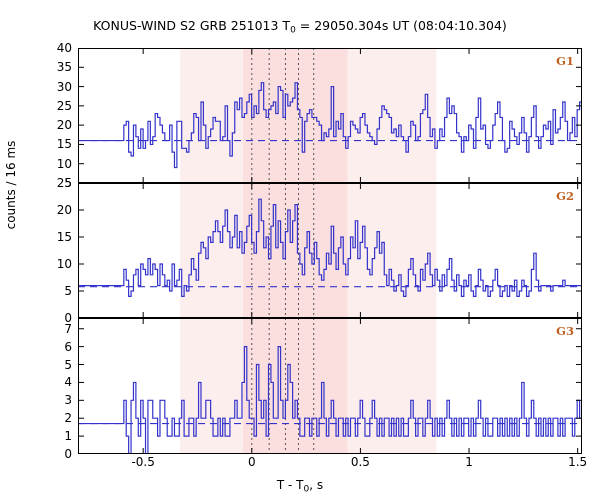 This screenshot has height=500, width=600. I want to click on y-tick-label: 4, so click(68, 382).